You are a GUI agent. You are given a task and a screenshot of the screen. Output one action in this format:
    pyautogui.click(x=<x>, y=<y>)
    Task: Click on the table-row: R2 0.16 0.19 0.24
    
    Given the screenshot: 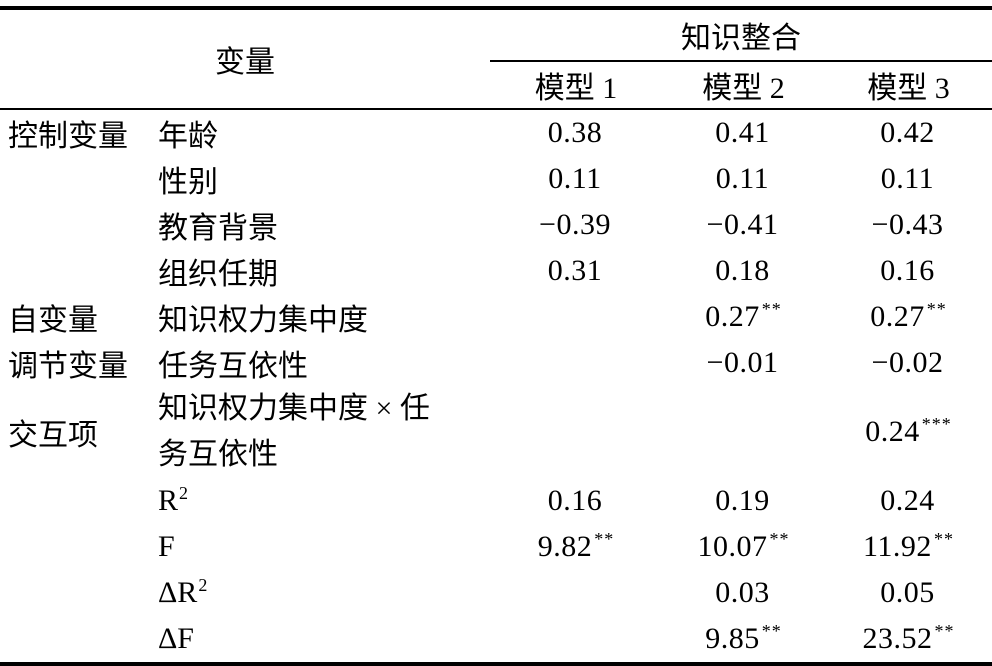 What is the action you would take?
    pyautogui.click(x=496, y=501)
    